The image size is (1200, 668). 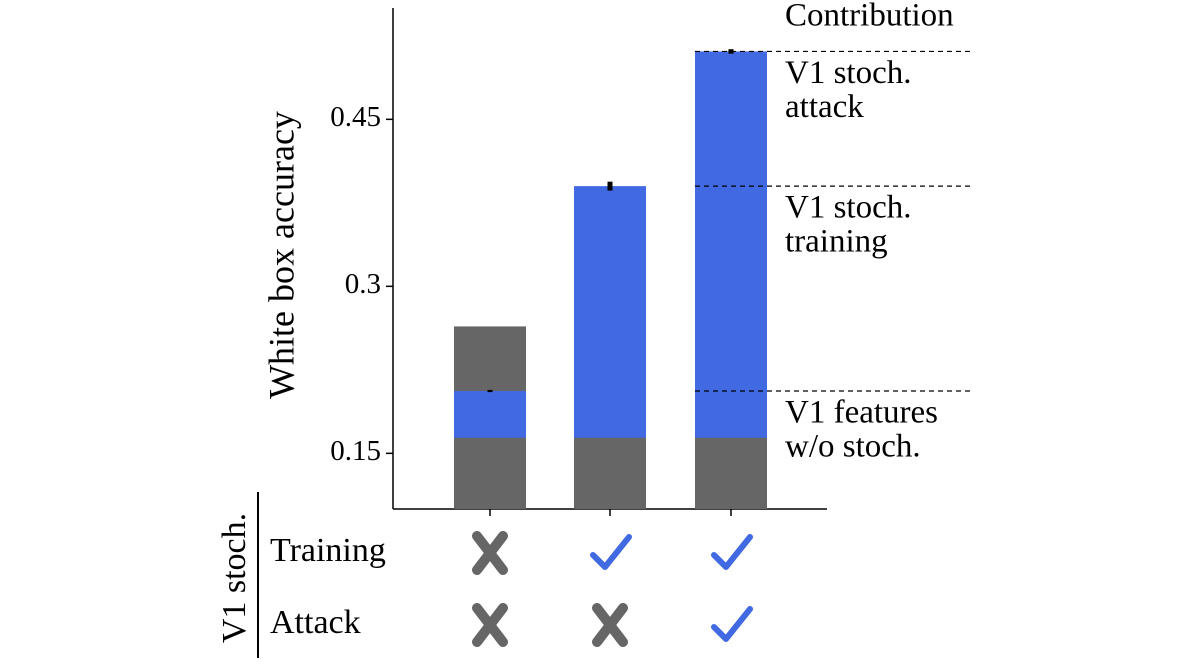 I want to click on conditions-label: V1 stoch., so click(x=234, y=578).